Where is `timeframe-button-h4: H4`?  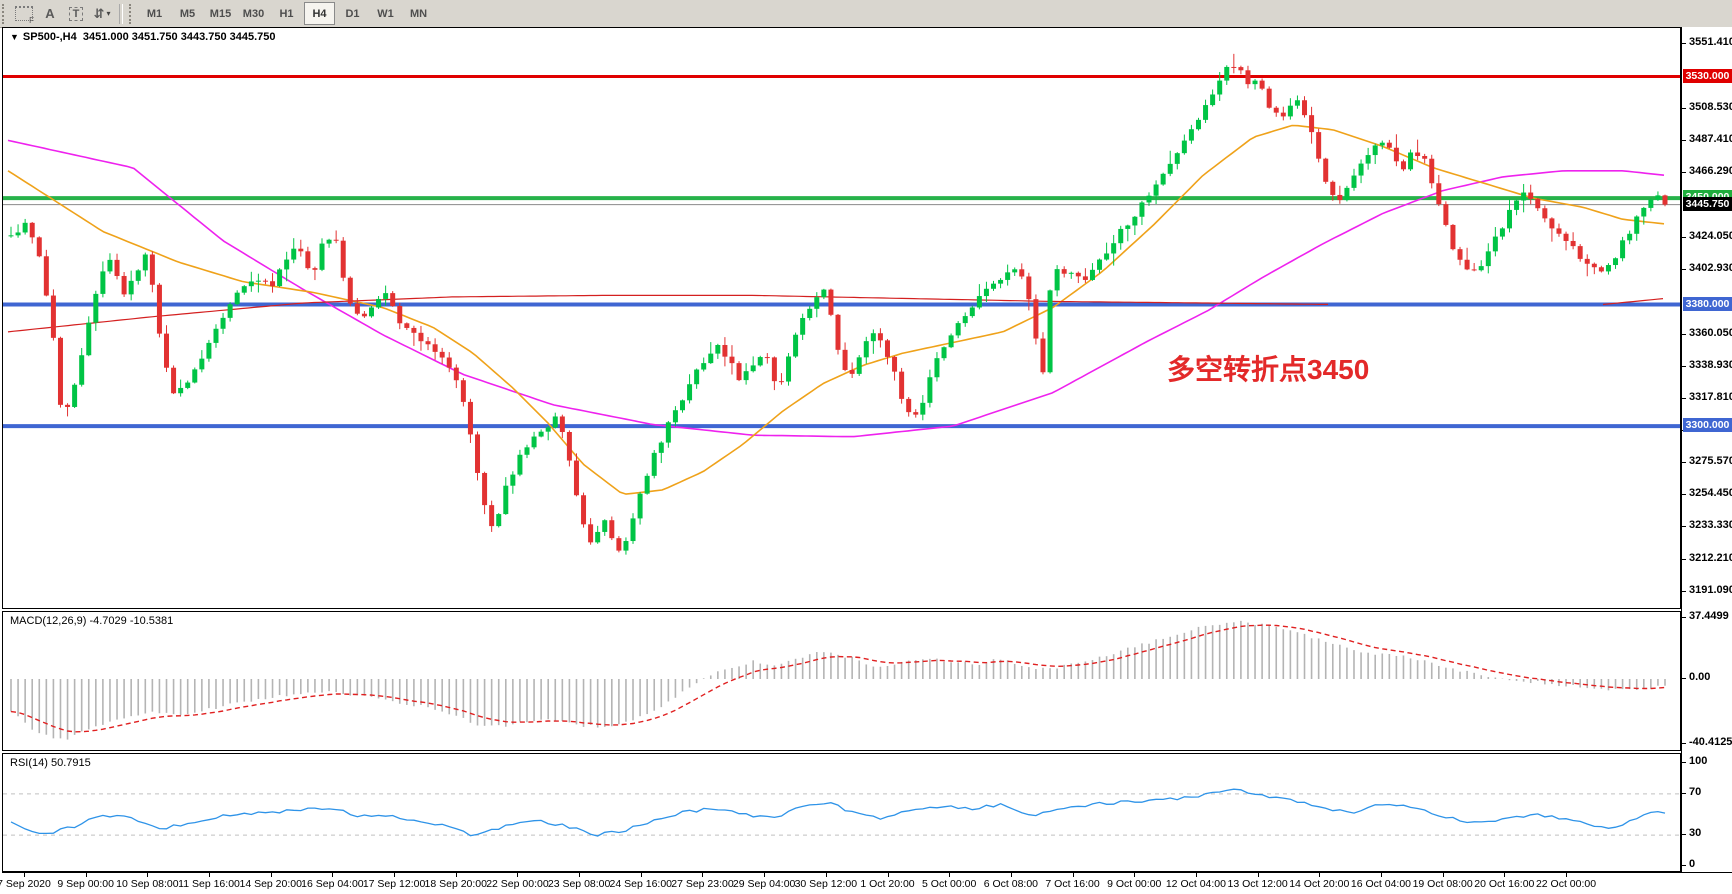 timeframe-button-h4: H4 is located at coordinates (319, 13).